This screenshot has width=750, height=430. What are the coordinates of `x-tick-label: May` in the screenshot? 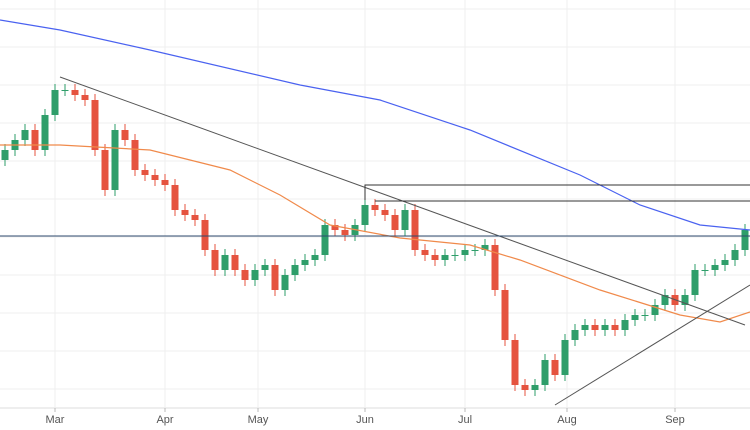 It's located at (258, 420).